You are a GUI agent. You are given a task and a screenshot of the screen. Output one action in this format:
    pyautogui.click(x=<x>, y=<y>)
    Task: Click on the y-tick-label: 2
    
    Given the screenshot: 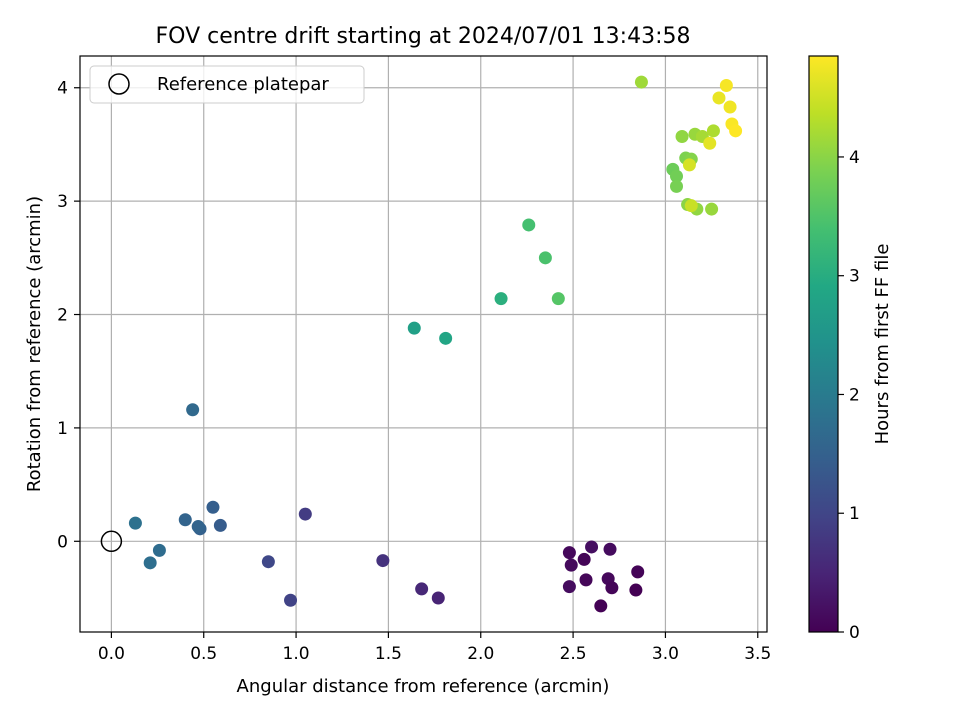 What is the action you would take?
    pyautogui.click(x=62, y=316)
    